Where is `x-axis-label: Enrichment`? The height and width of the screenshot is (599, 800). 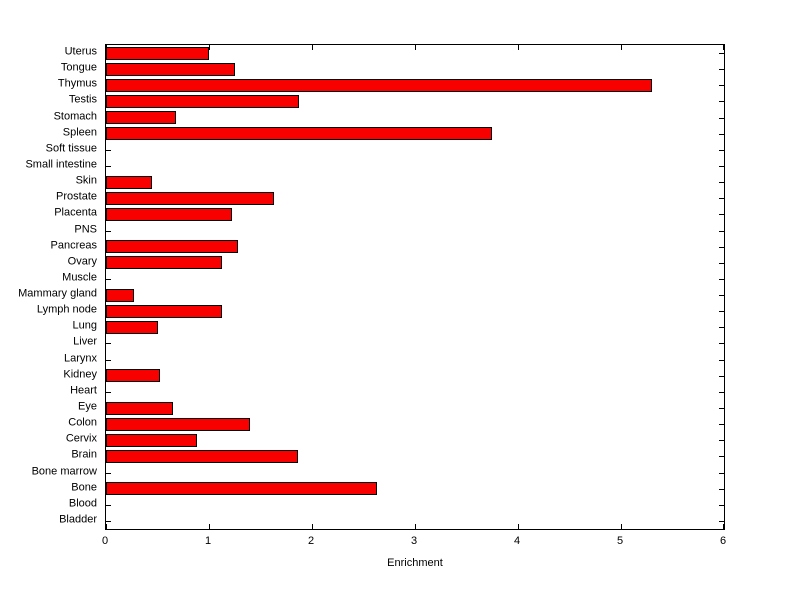 x-axis-label: Enrichment is located at coordinates (415, 563).